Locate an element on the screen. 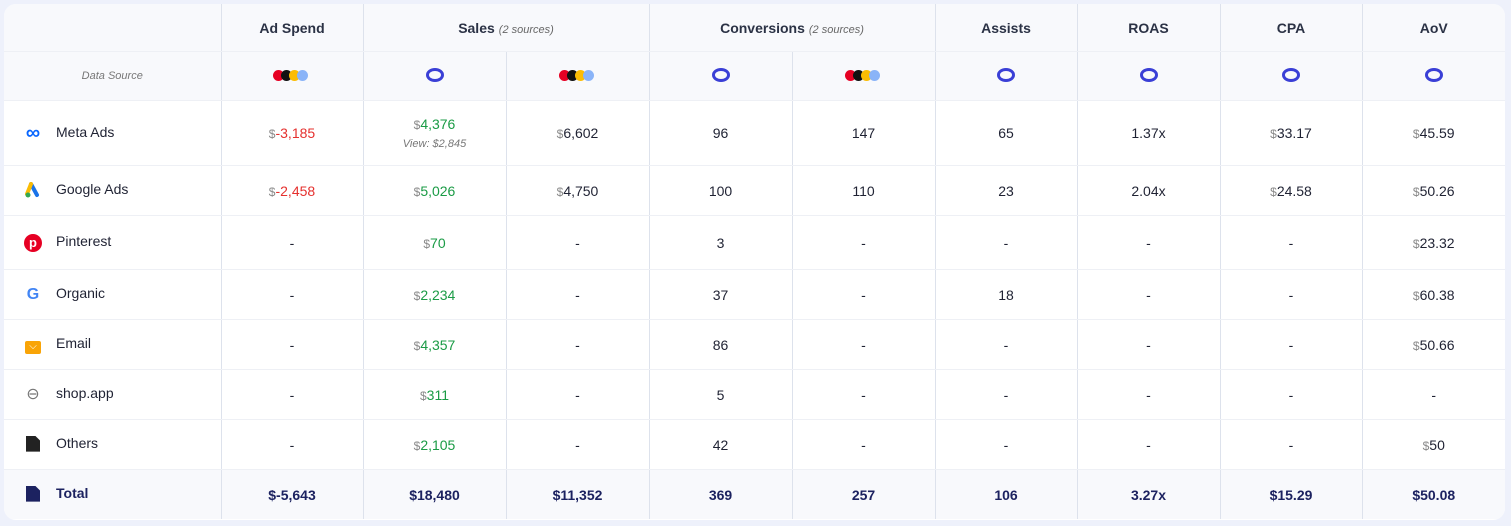 This screenshot has height=526, width=1511. table-row: ⌵ Email - $4,357 - 86 - - - - $50.66 is located at coordinates (754, 344).